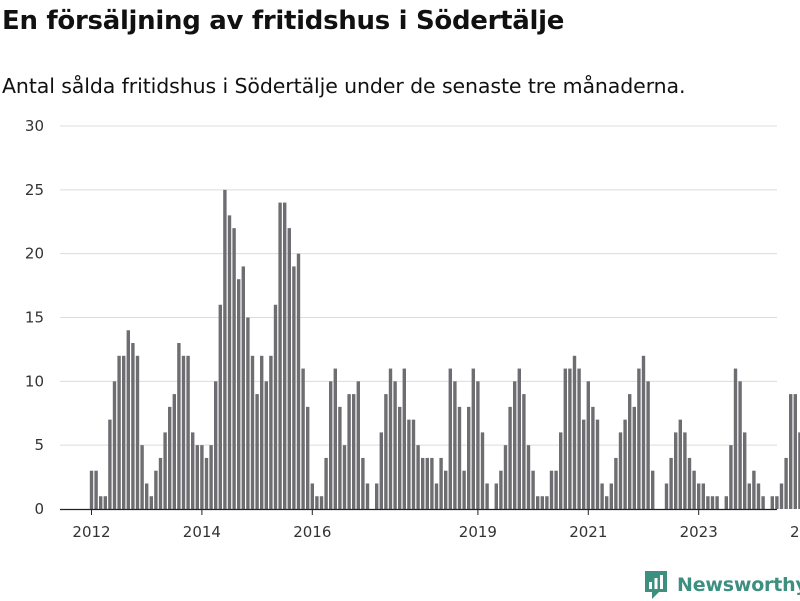  I want to click on newsworthy-logo: Newsworthy, so click(721, 585).